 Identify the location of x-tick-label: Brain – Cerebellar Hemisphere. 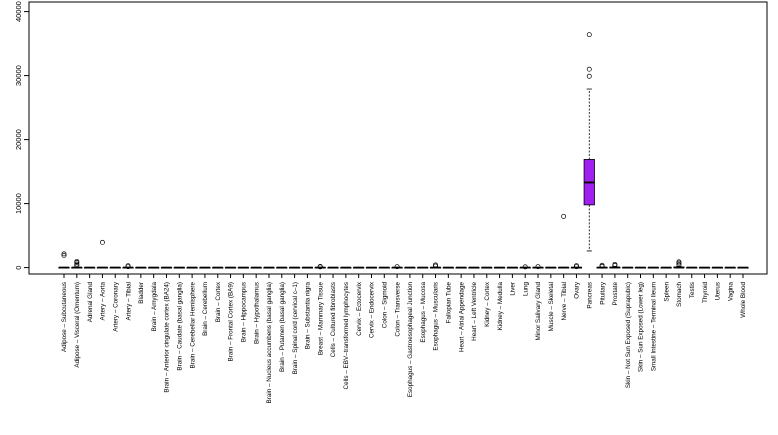
(192, 325).